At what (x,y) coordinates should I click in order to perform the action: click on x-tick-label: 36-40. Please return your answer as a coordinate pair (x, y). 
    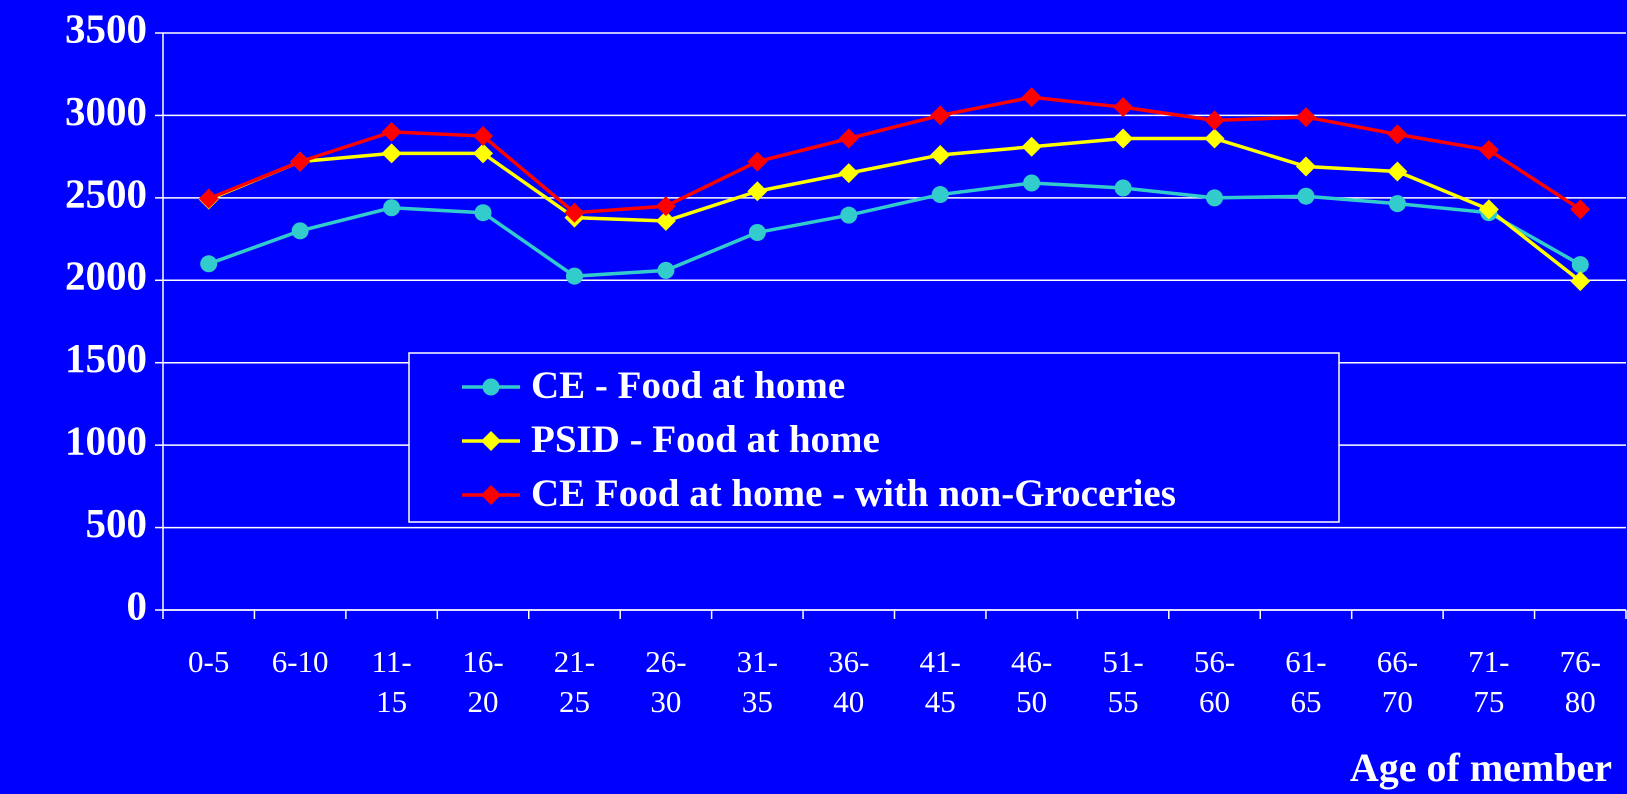
    Looking at the image, I should click on (849, 681).